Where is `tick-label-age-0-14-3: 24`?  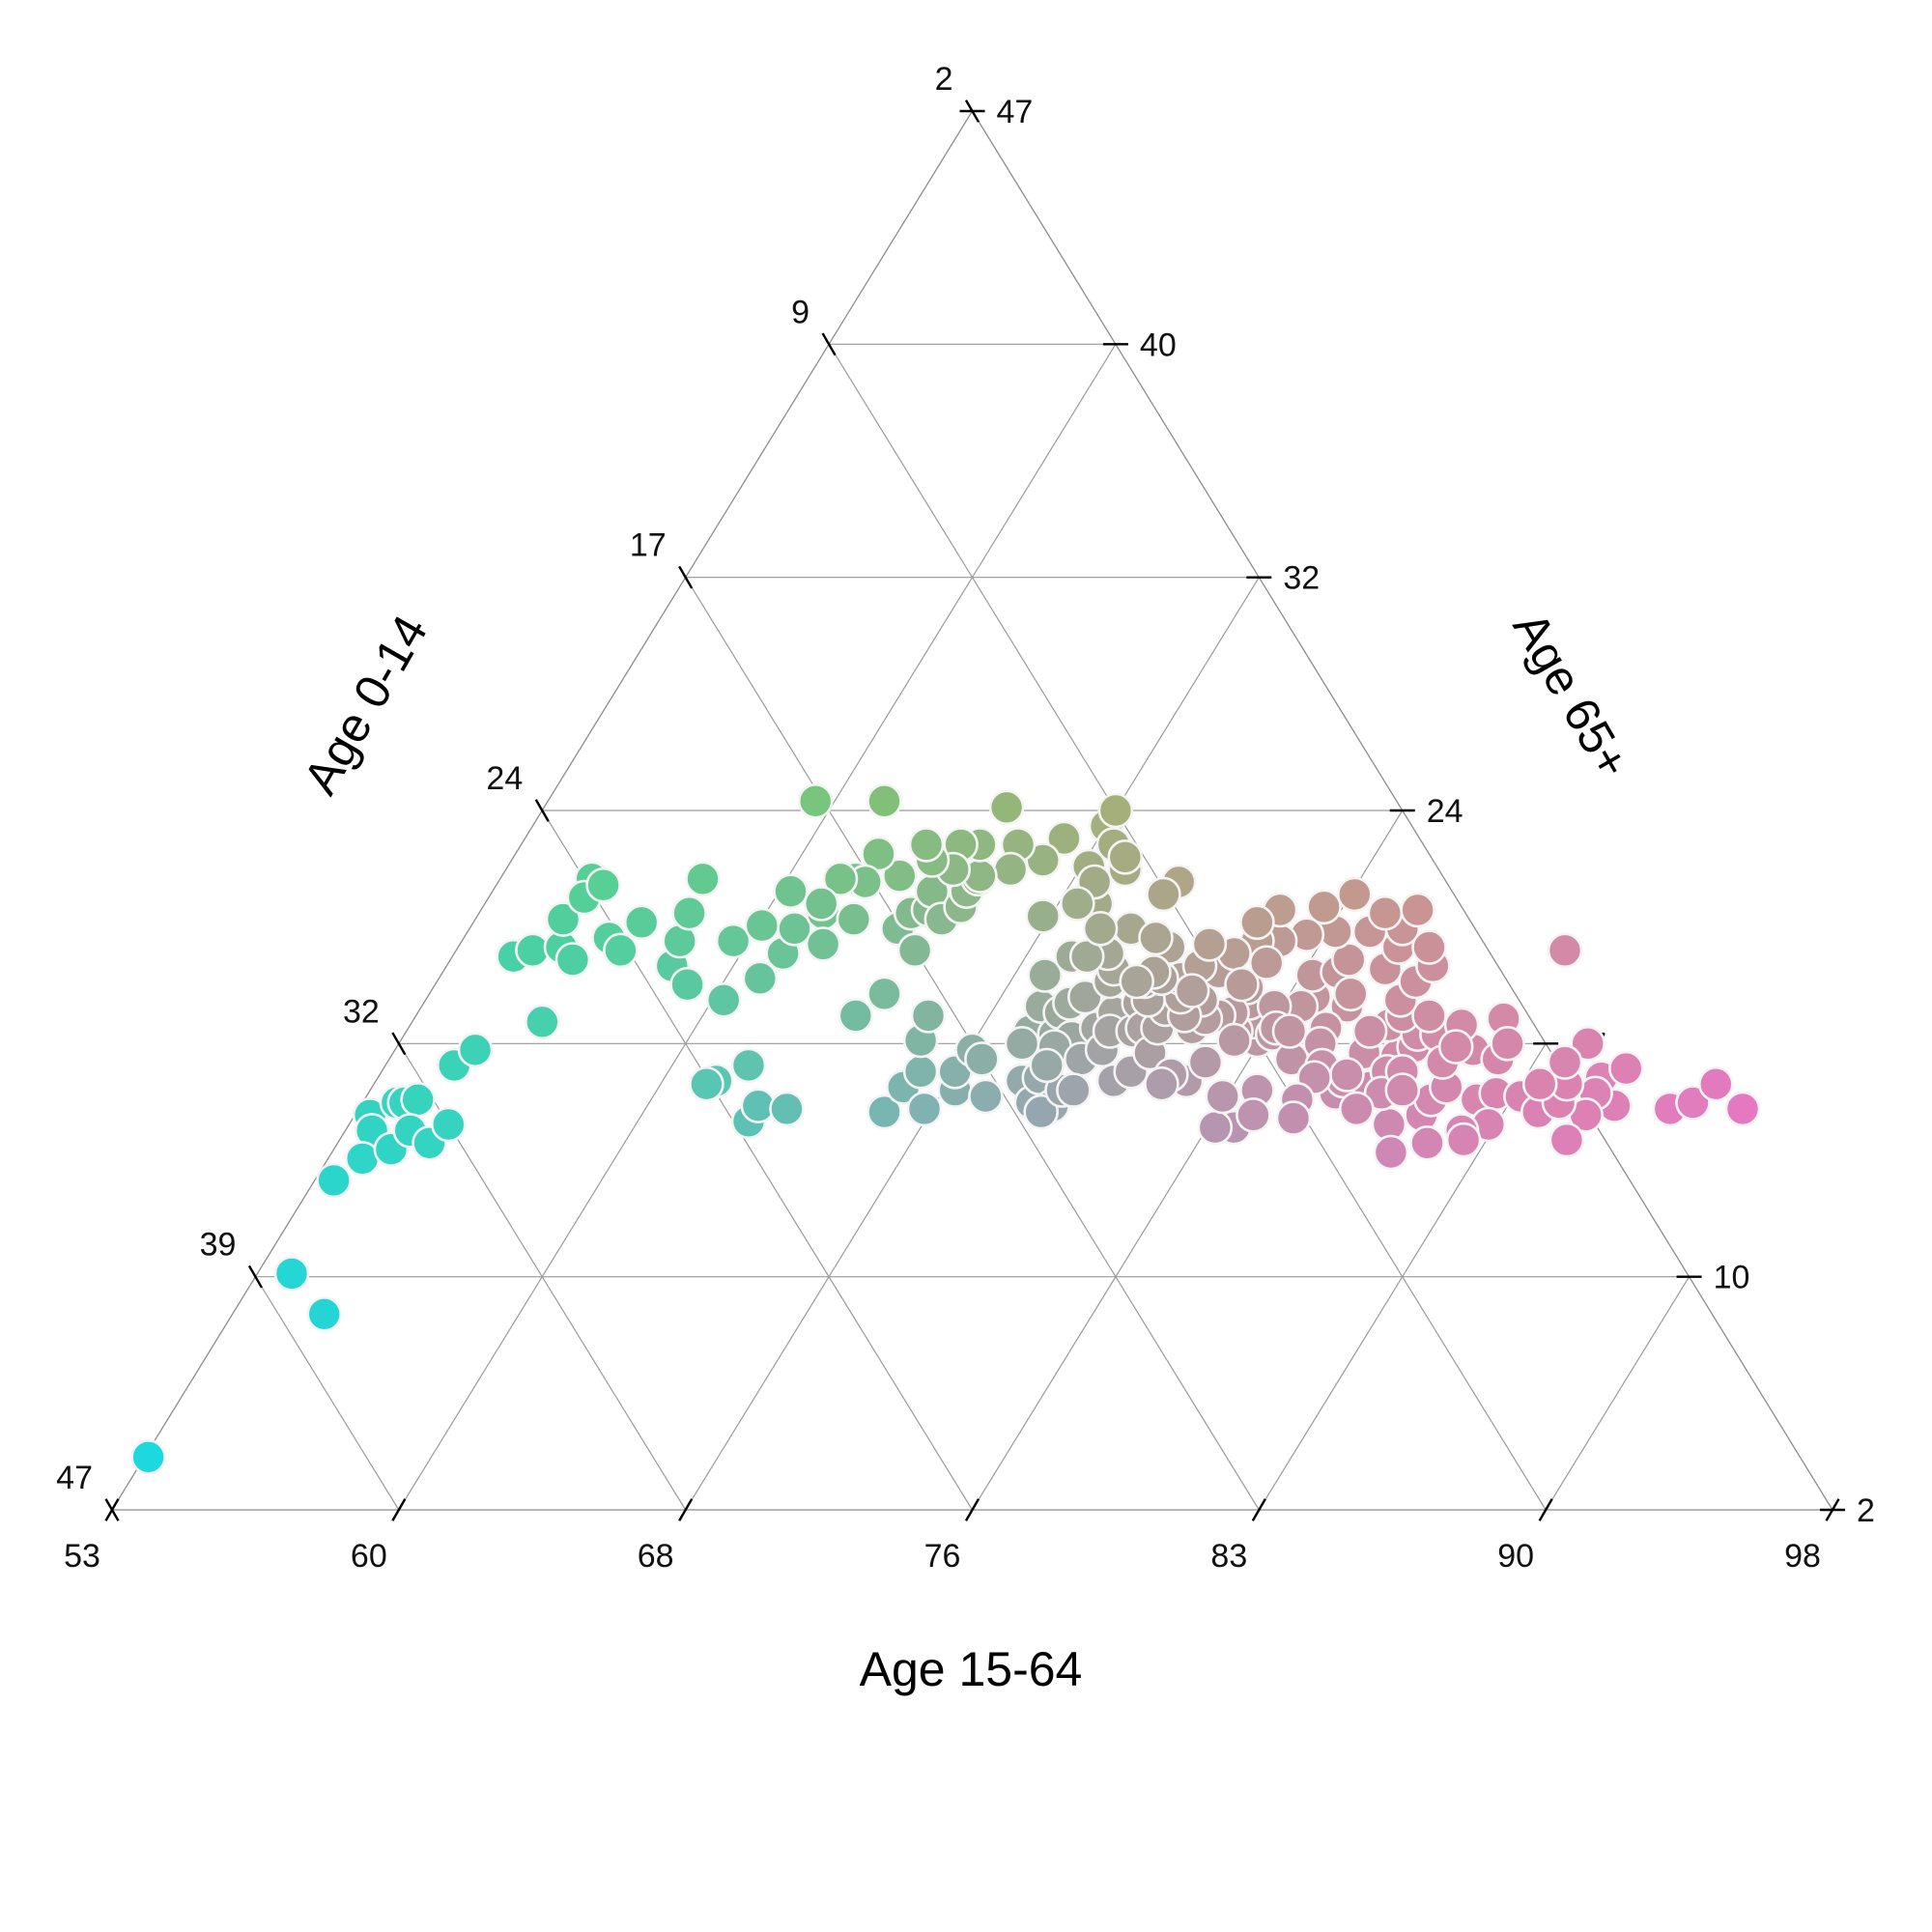 tick-label-age-0-14-3: 24 is located at coordinates (505, 778).